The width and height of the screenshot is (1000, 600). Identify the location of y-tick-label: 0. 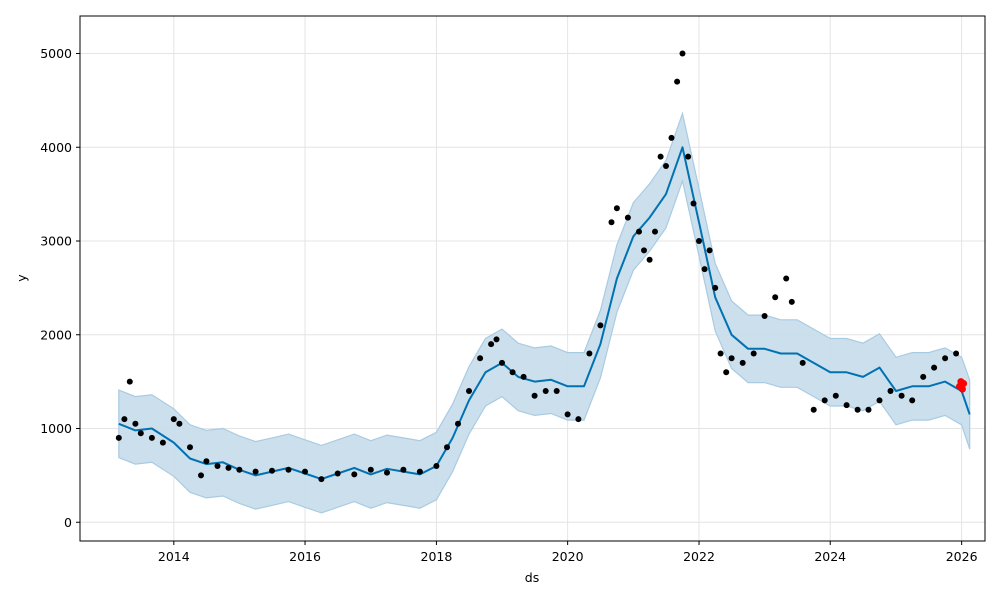
(68, 522).